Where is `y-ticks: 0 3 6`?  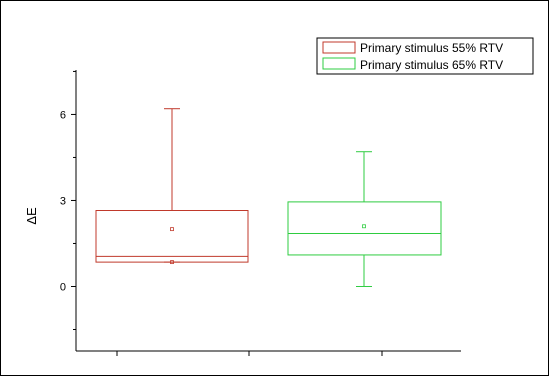
y-ticks: 0 3 6 is located at coordinates (68, 200).